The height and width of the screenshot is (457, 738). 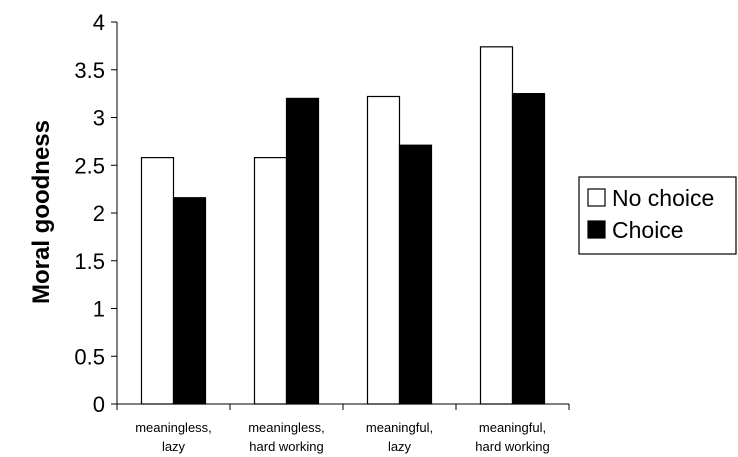 I want to click on legend-label-no-choice: No choice, so click(x=663, y=198).